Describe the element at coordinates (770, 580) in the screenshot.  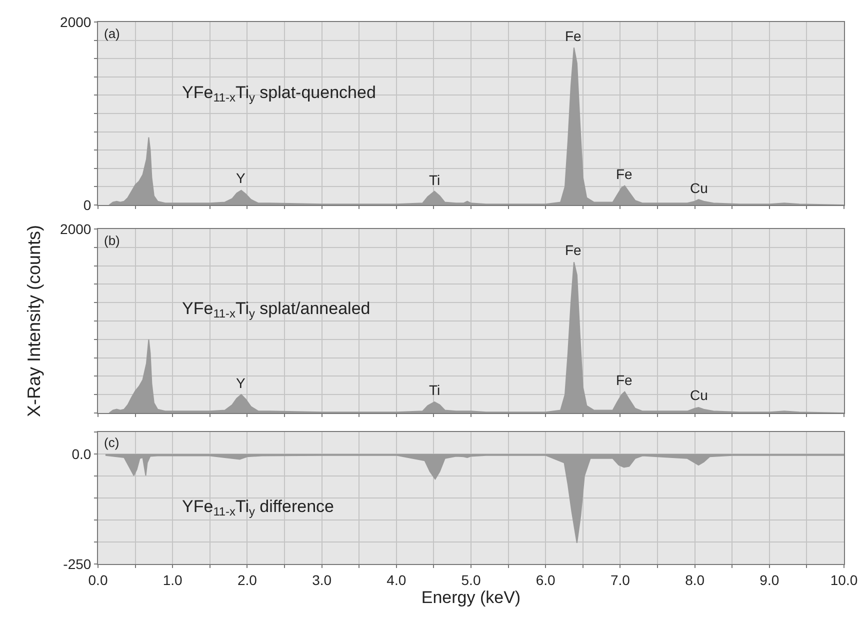
I see `x-tick-label: 9.0` at that location.